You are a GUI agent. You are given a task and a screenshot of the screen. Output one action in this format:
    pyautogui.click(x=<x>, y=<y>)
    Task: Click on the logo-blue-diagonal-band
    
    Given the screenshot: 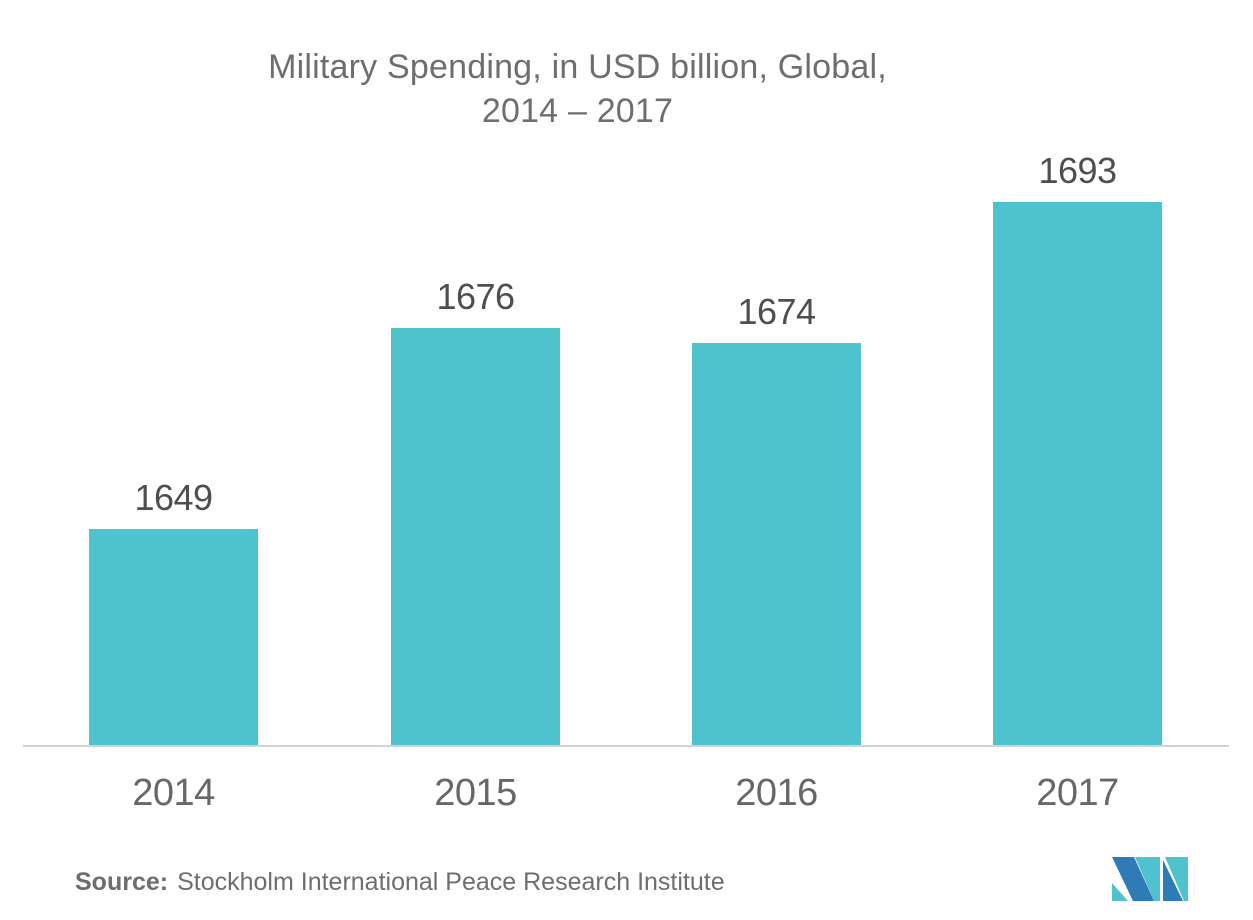 What is the action you would take?
    pyautogui.click(x=1133, y=879)
    